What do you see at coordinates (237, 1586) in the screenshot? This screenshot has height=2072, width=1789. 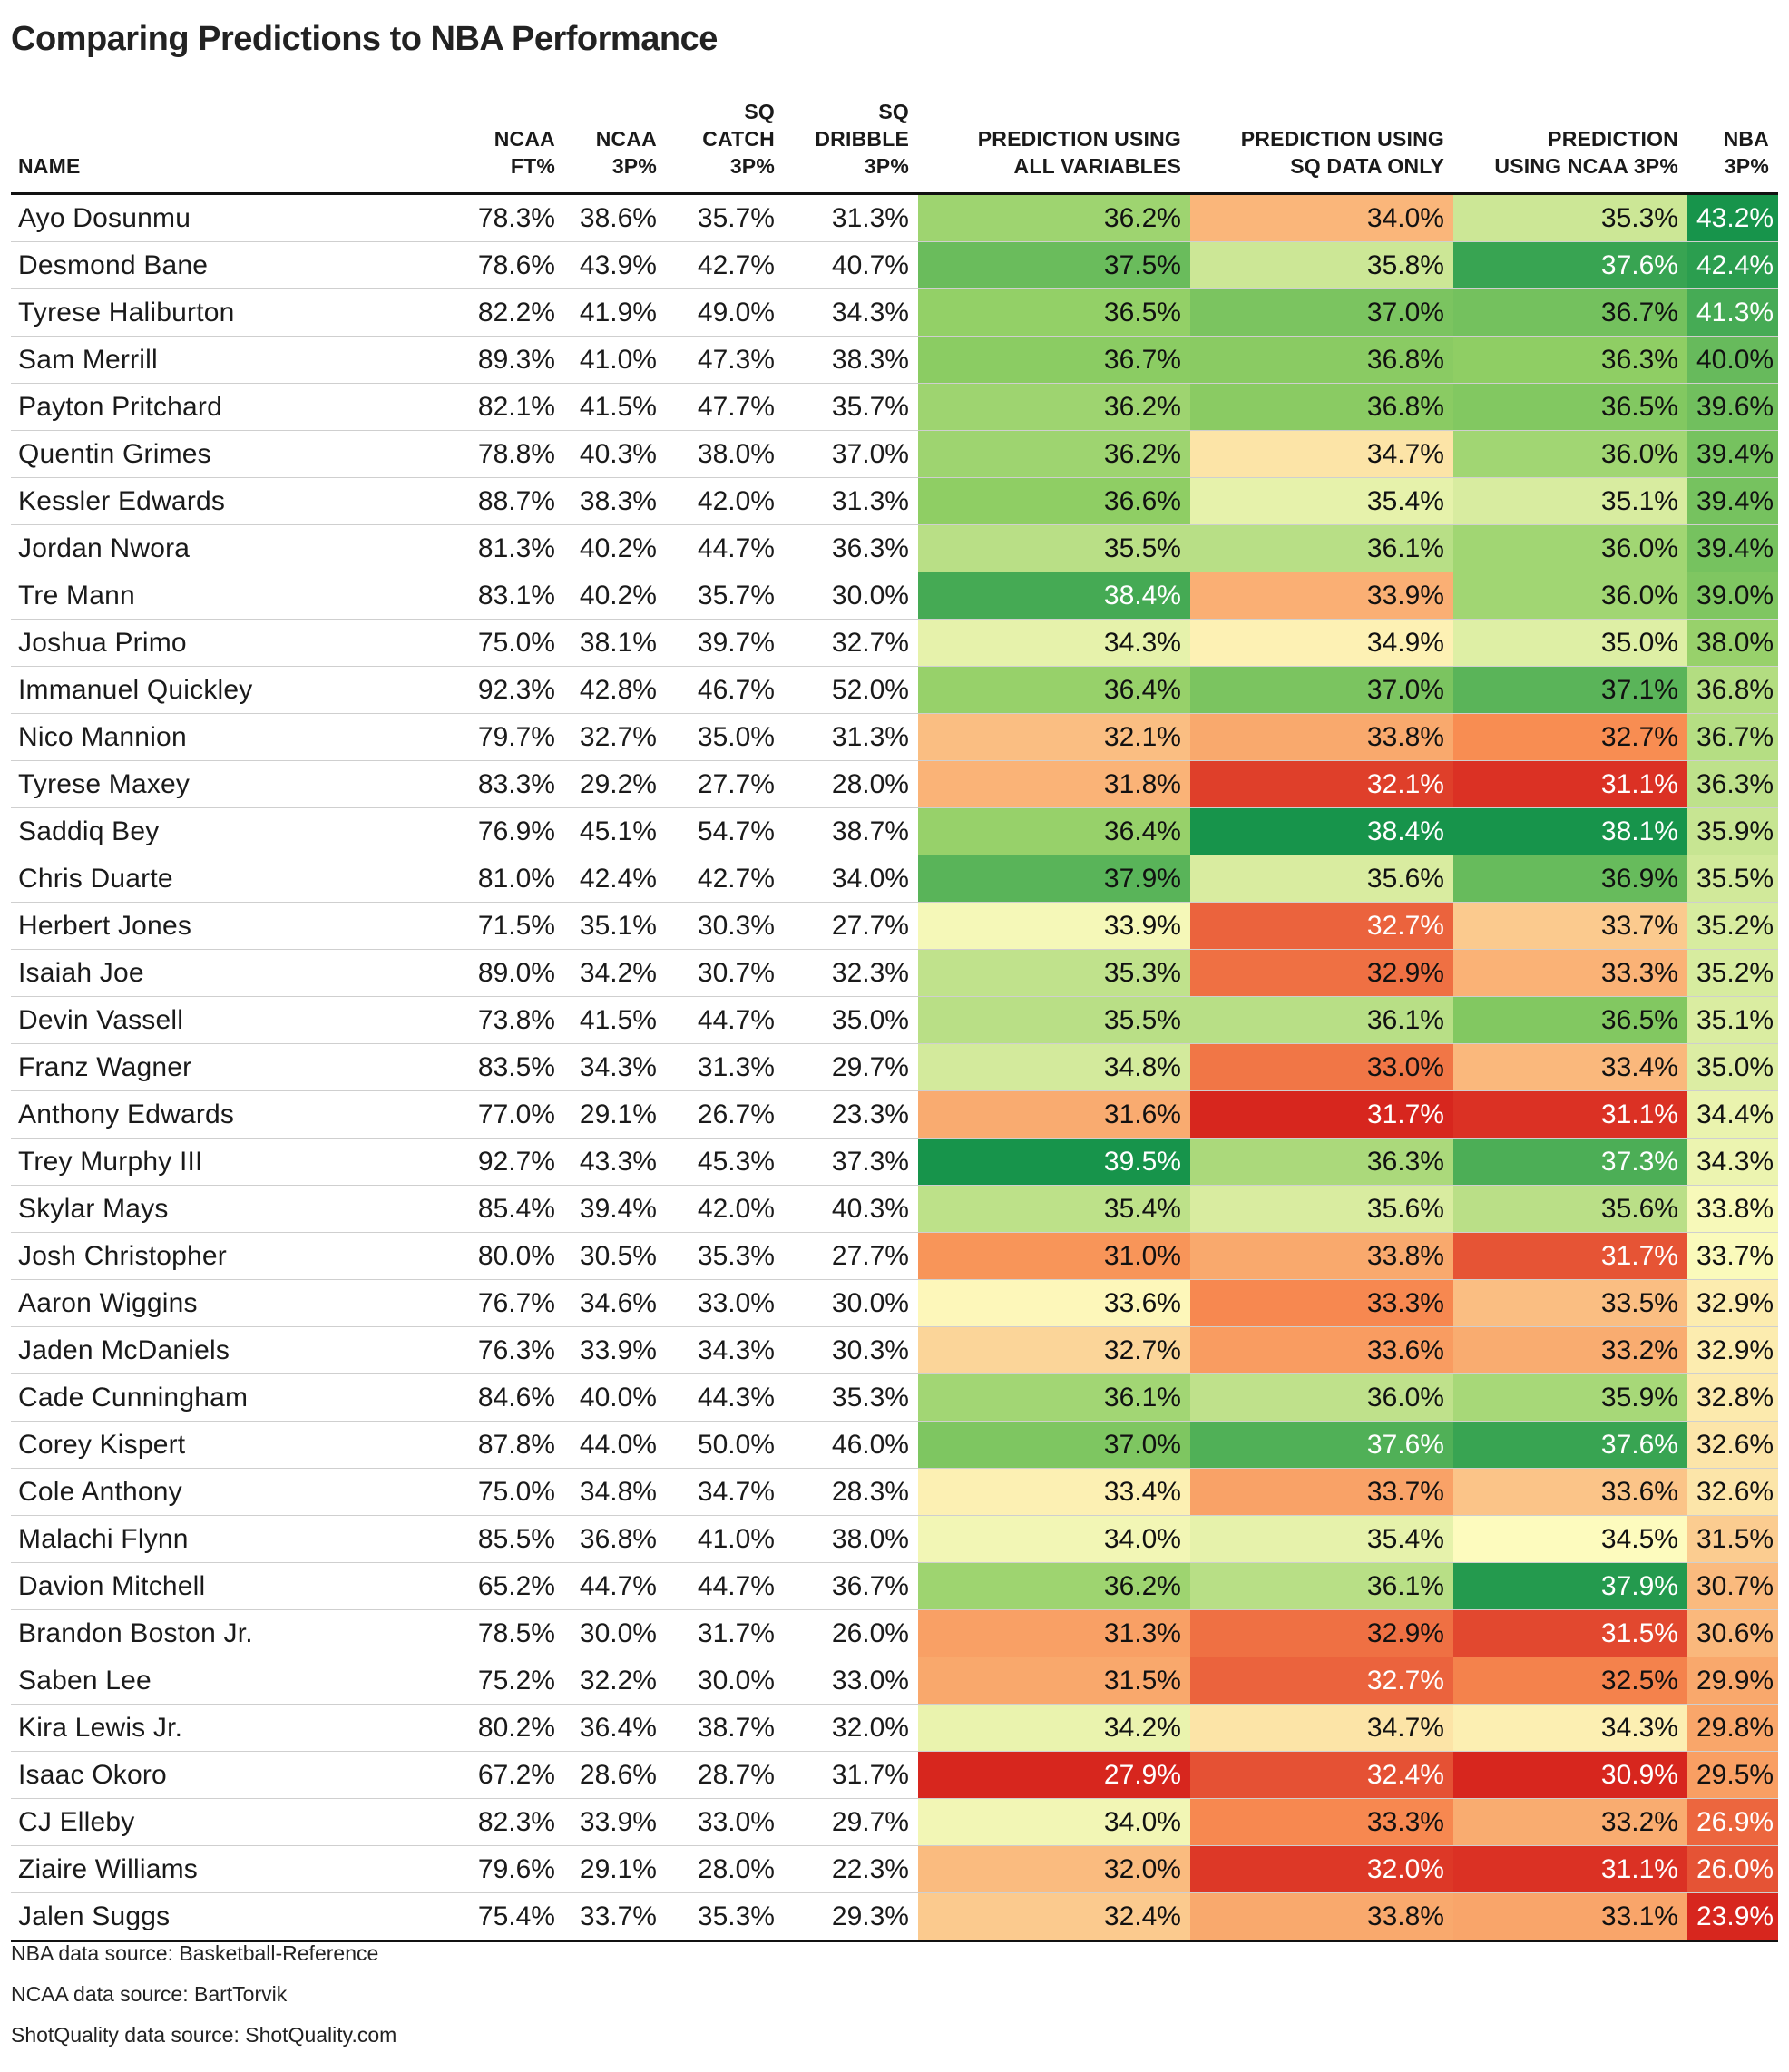 I see `player-name-cell: Davion Mitchell` at bounding box center [237, 1586].